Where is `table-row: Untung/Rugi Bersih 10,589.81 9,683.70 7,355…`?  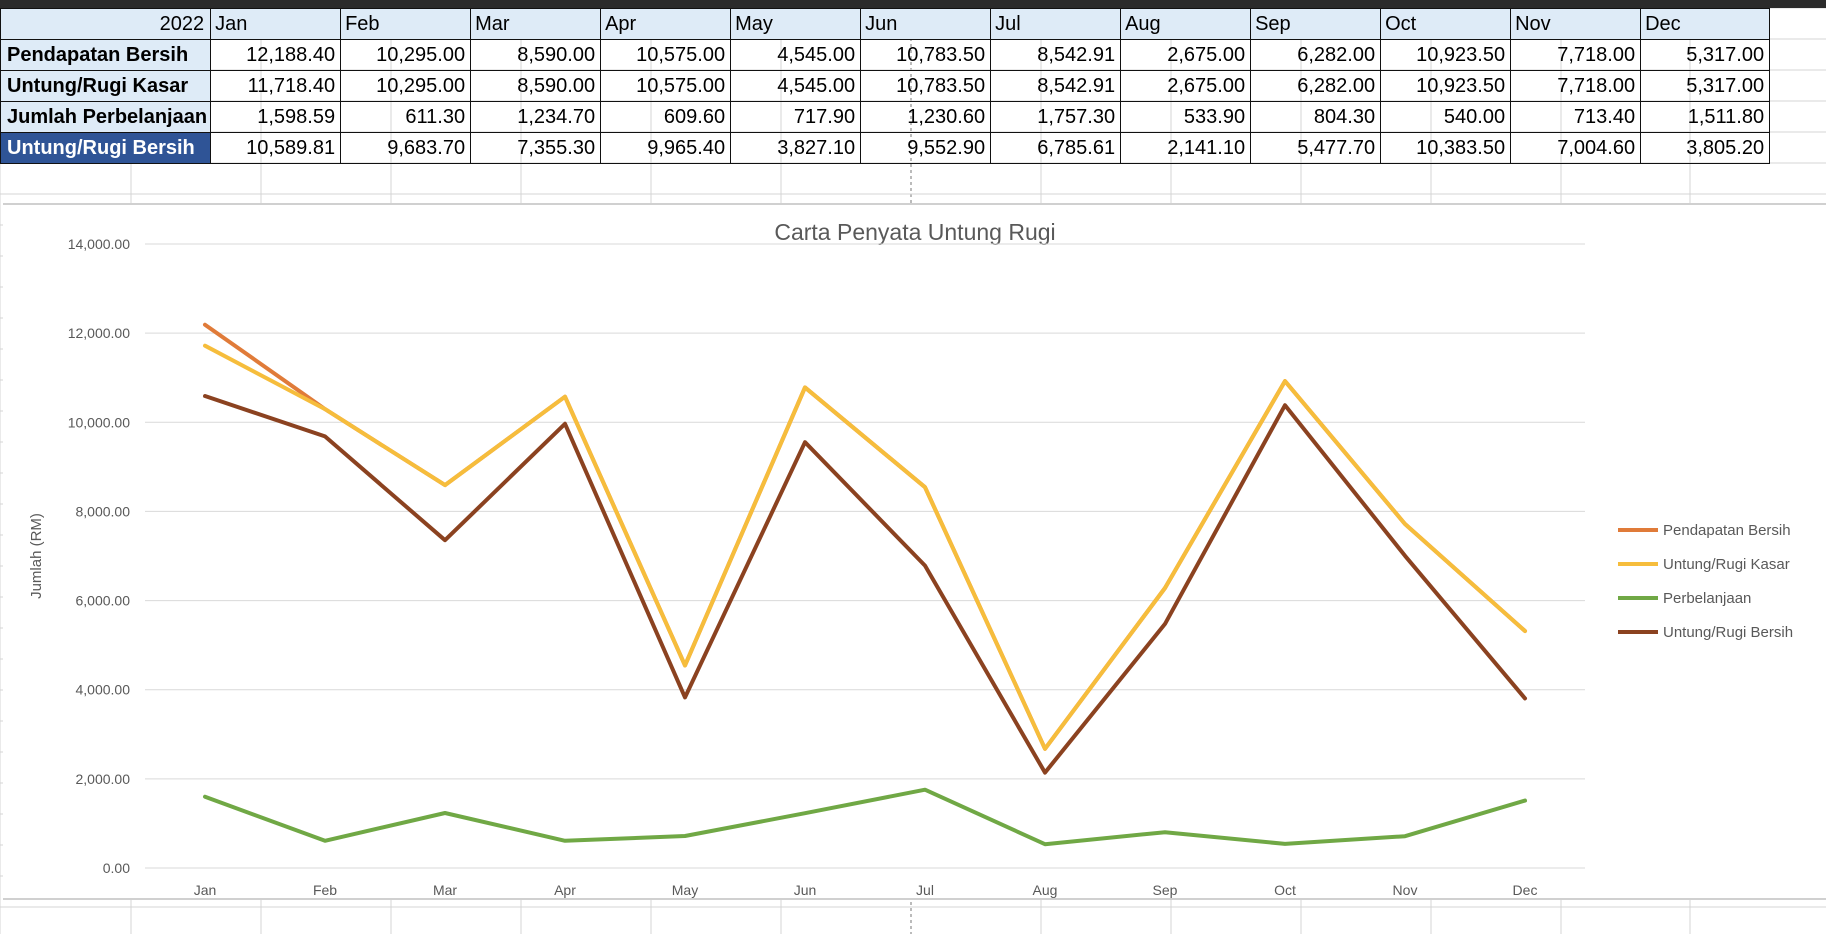
table-row: Untung/Rugi Bersih 10,589.81 9,683.70 7,355… is located at coordinates (885, 148).